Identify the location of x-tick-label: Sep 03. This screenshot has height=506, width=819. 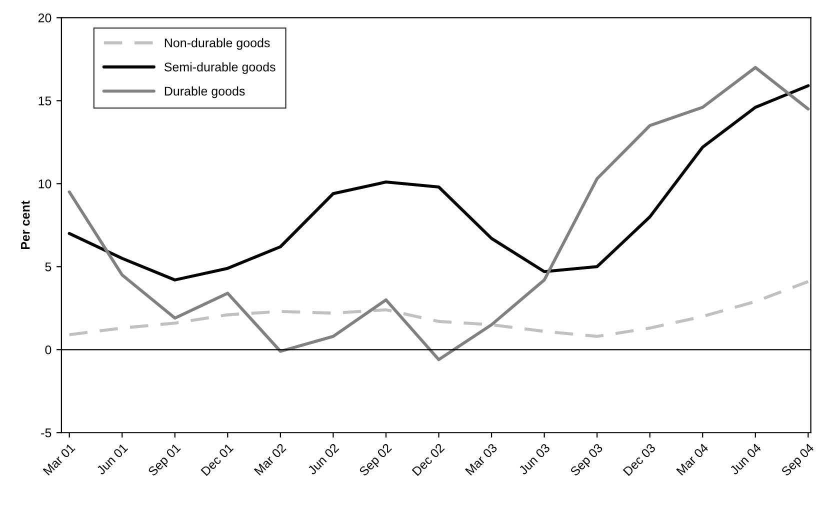
(587, 460).